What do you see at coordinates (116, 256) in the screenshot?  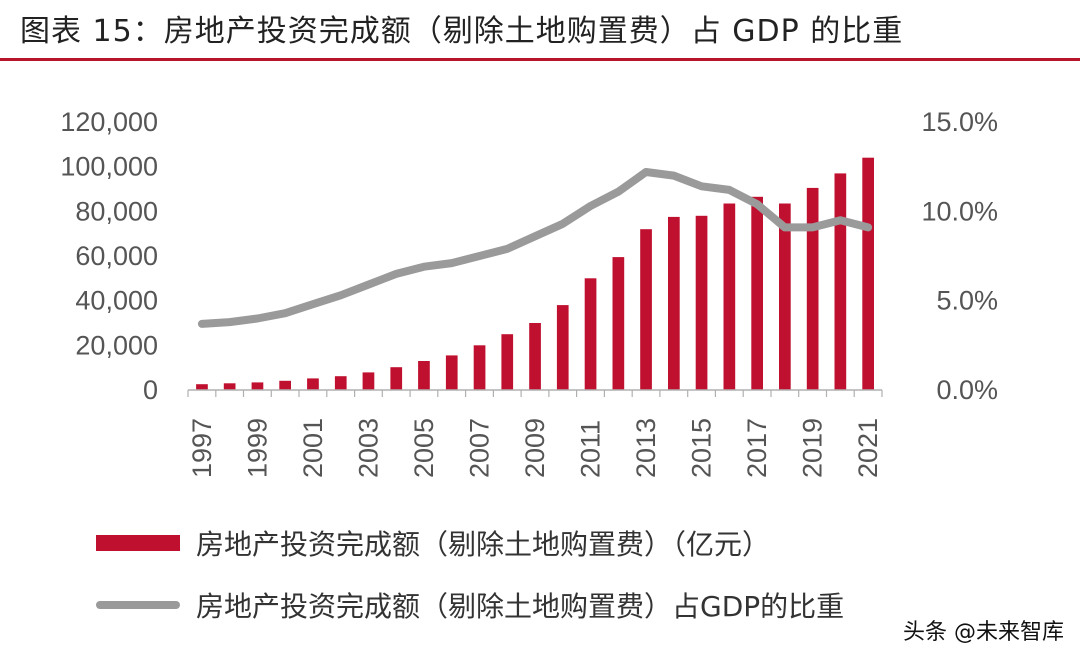 I see `y-left-tick-label: 60,000` at bounding box center [116, 256].